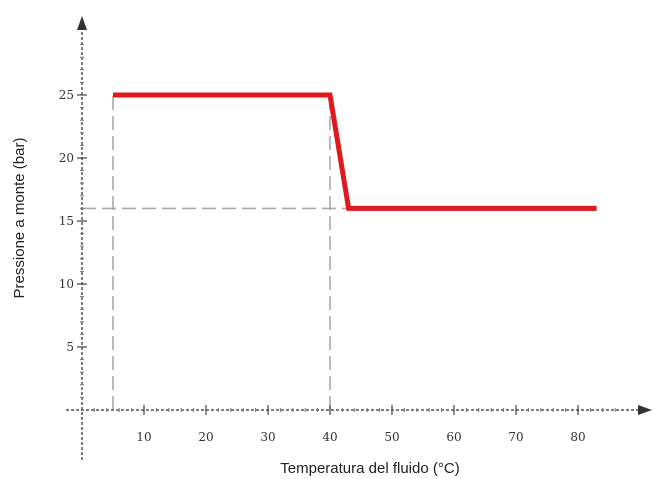  What do you see at coordinates (577, 437) in the screenshot?
I see `x-tick-label-7: 80` at bounding box center [577, 437].